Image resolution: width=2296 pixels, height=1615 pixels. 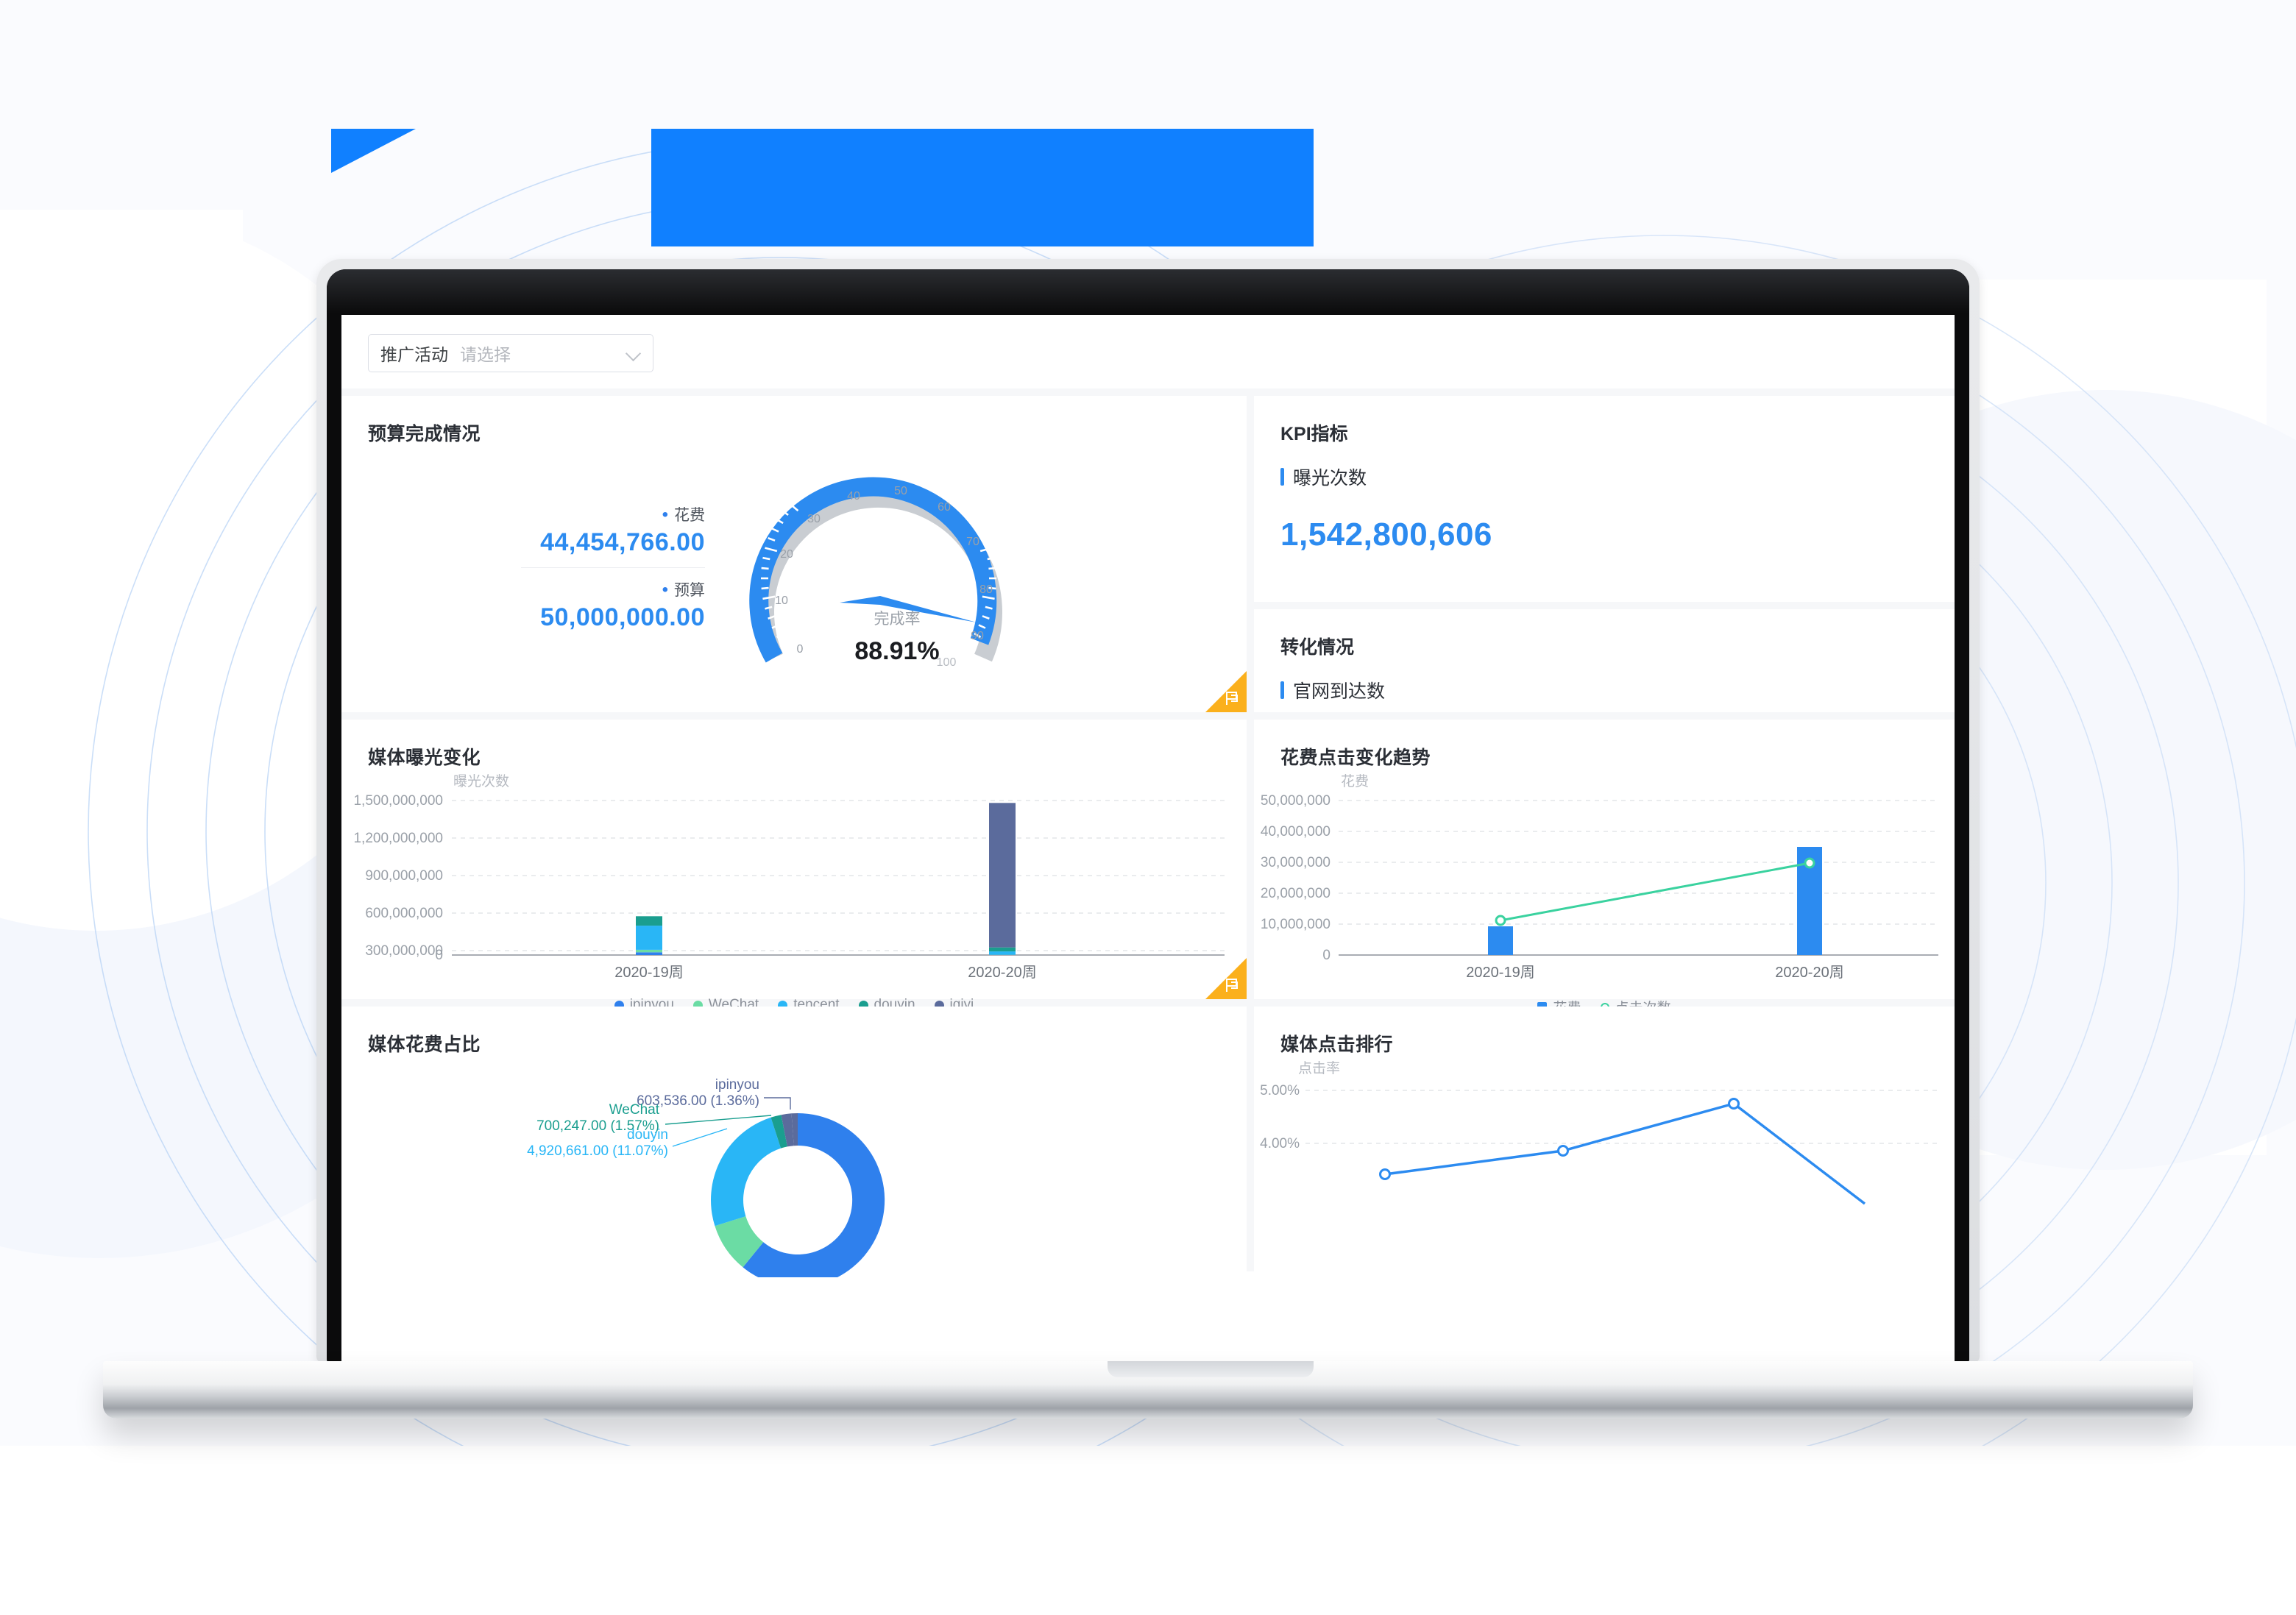 I want to click on budget-value: 50,000,000.00, so click(x=622, y=617).